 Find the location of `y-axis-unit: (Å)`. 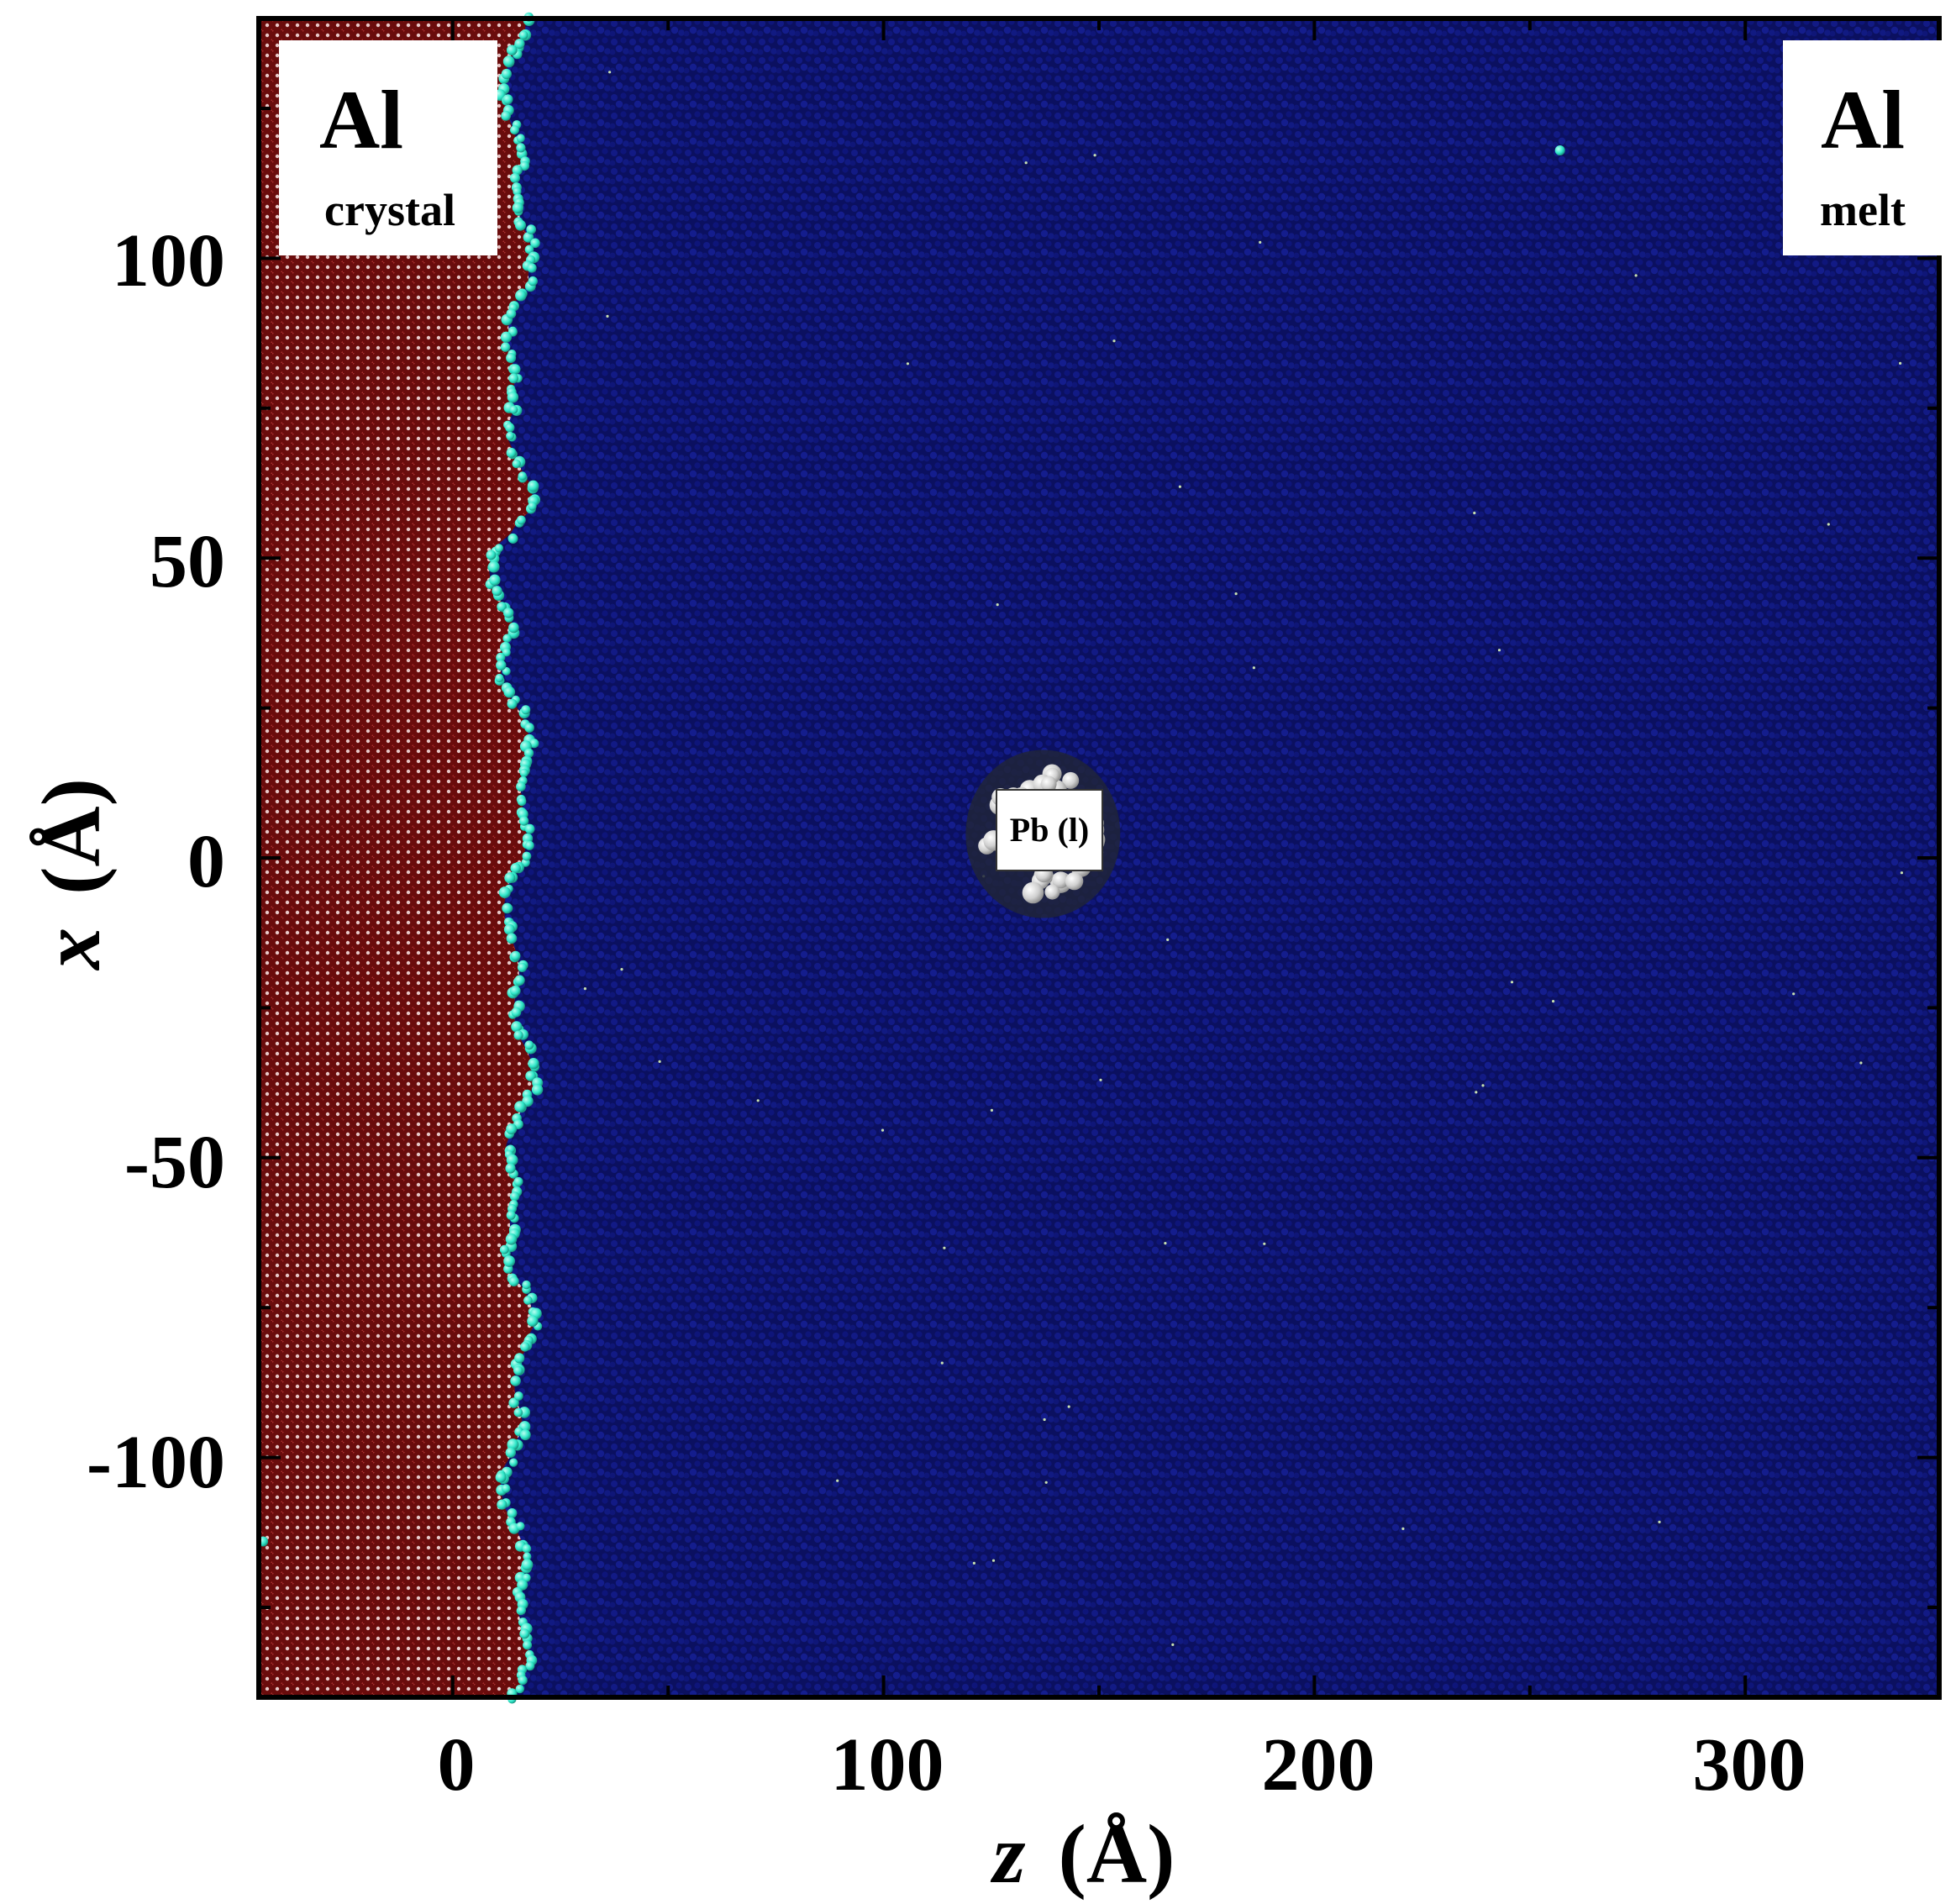

y-axis-unit: (Å) is located at coordinates (71, 836).